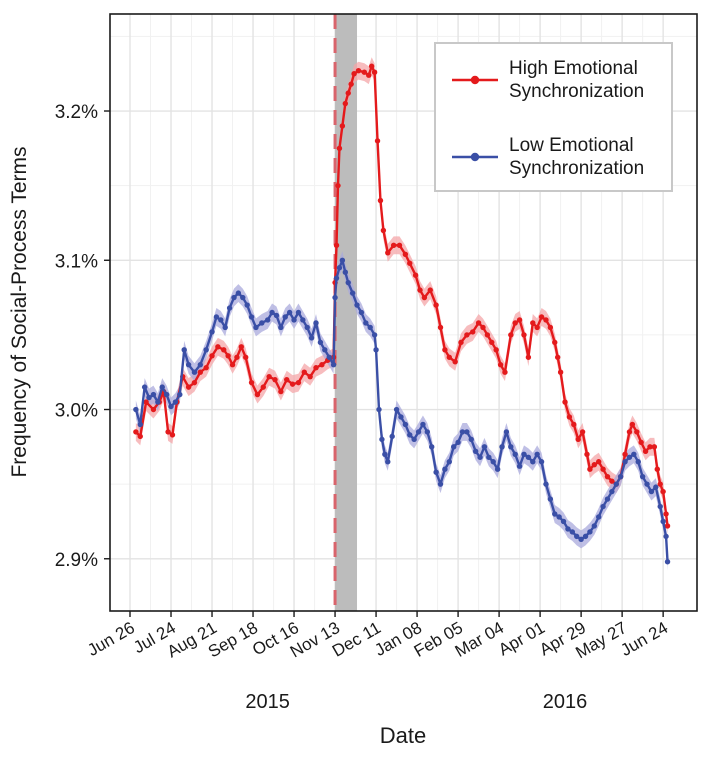 Image resolution: width=716 pixels, height=763 pixels. I want to click on legend-high-sync-swatch-dot, so click(475, 80).